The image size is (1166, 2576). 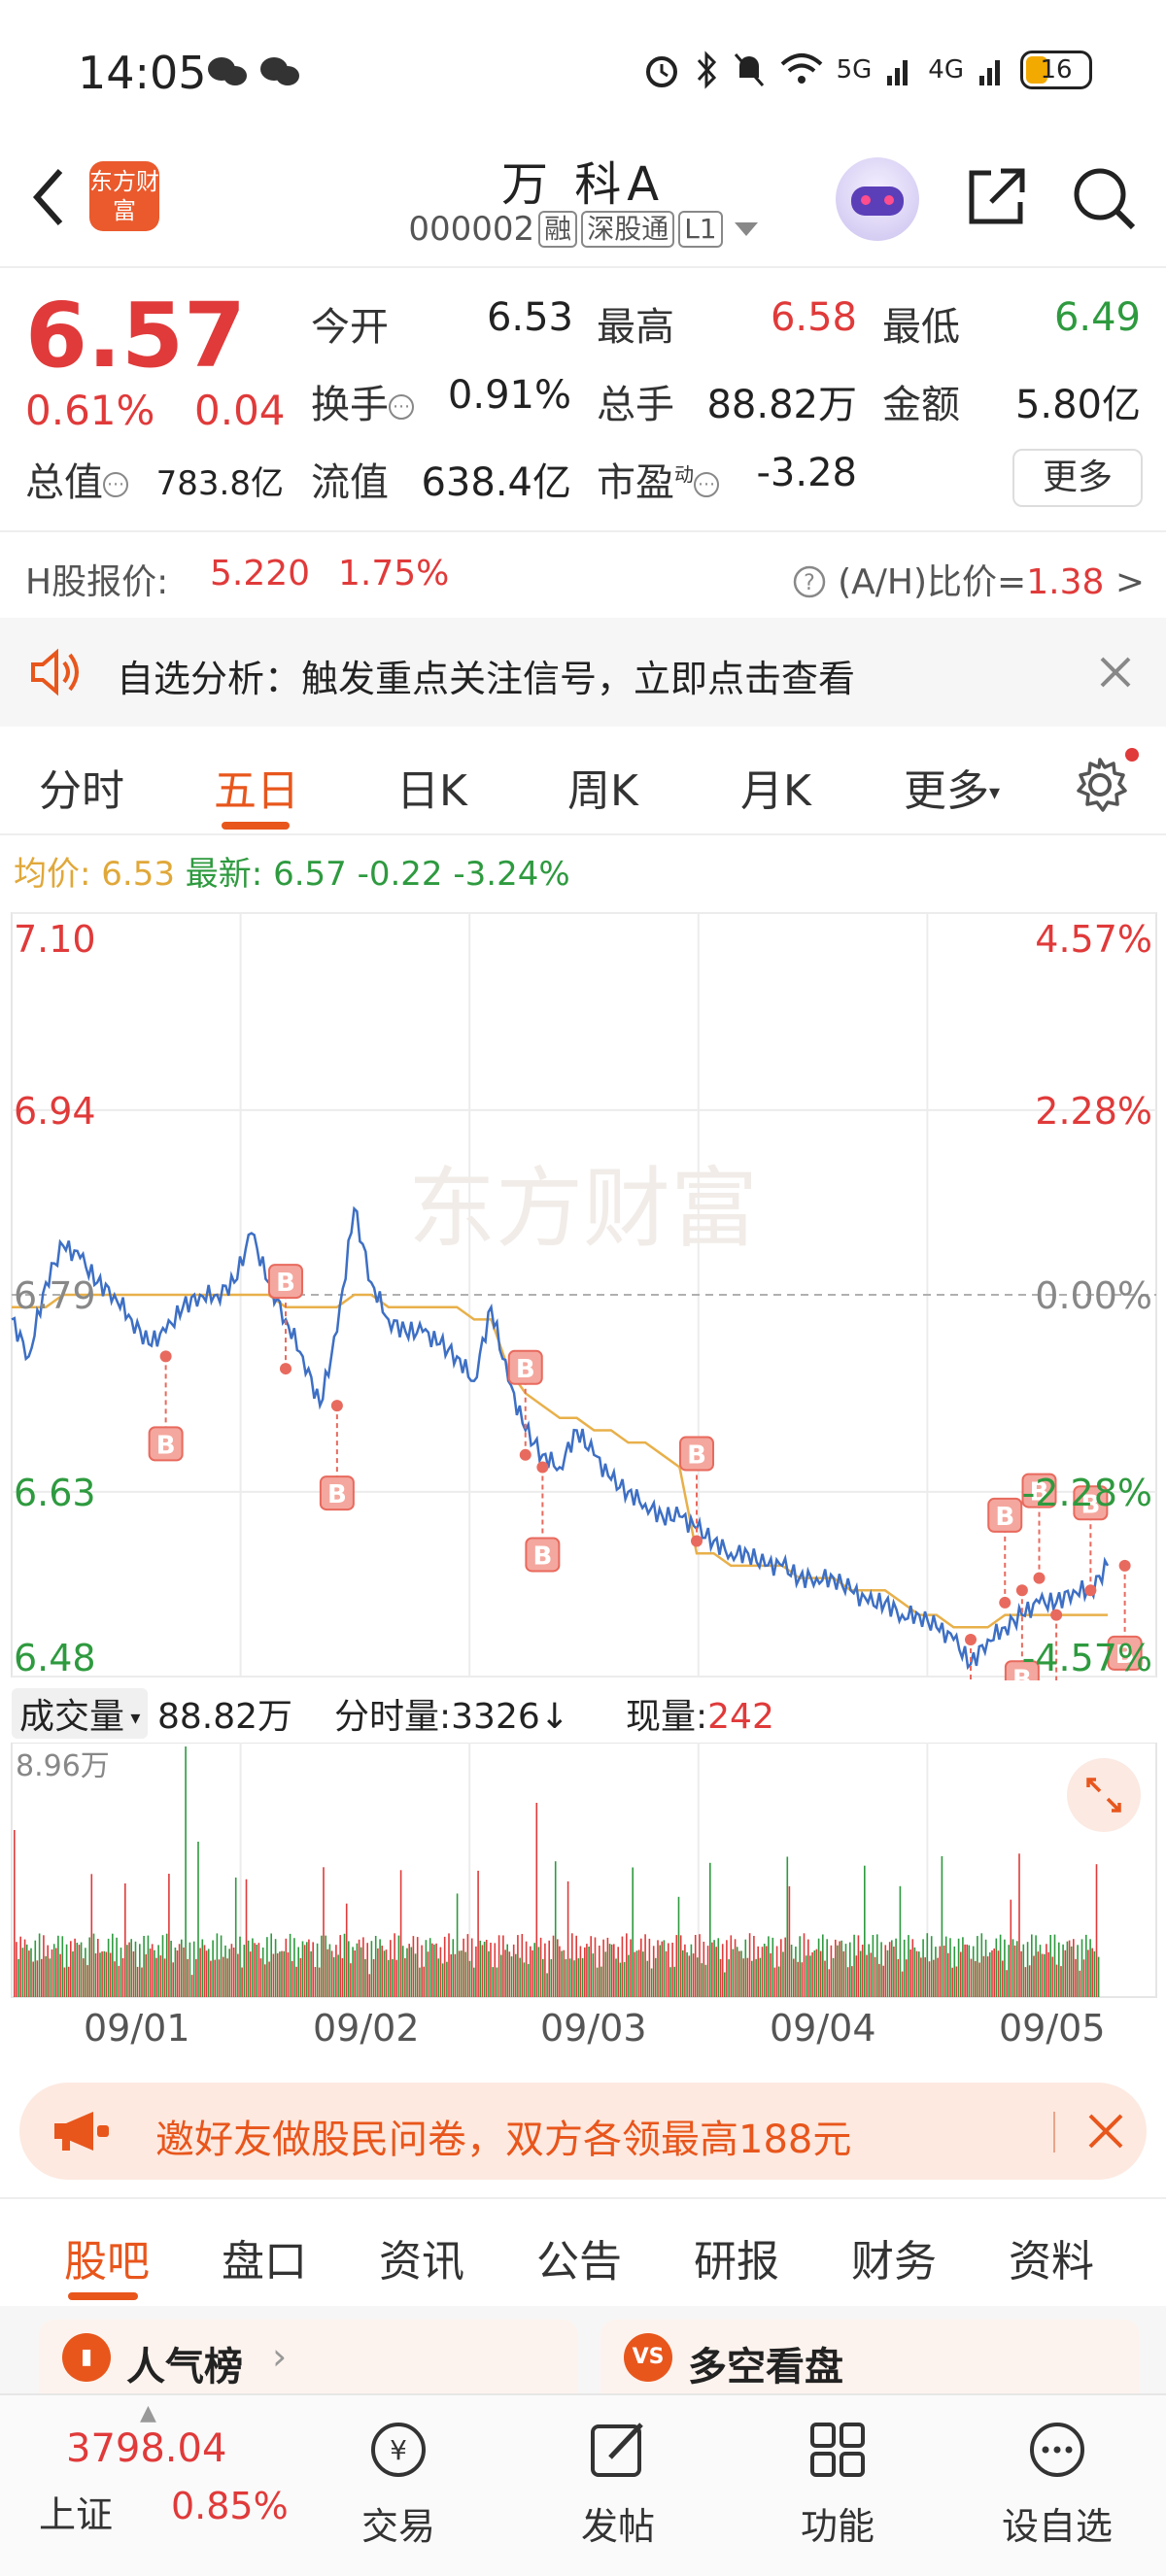 What do you see at coordinates (583, 672) in the screenshot?
I see `notice-banner: 自选分析：触发重点关注信号，立即点击查看` at bounding box center [583, 672].